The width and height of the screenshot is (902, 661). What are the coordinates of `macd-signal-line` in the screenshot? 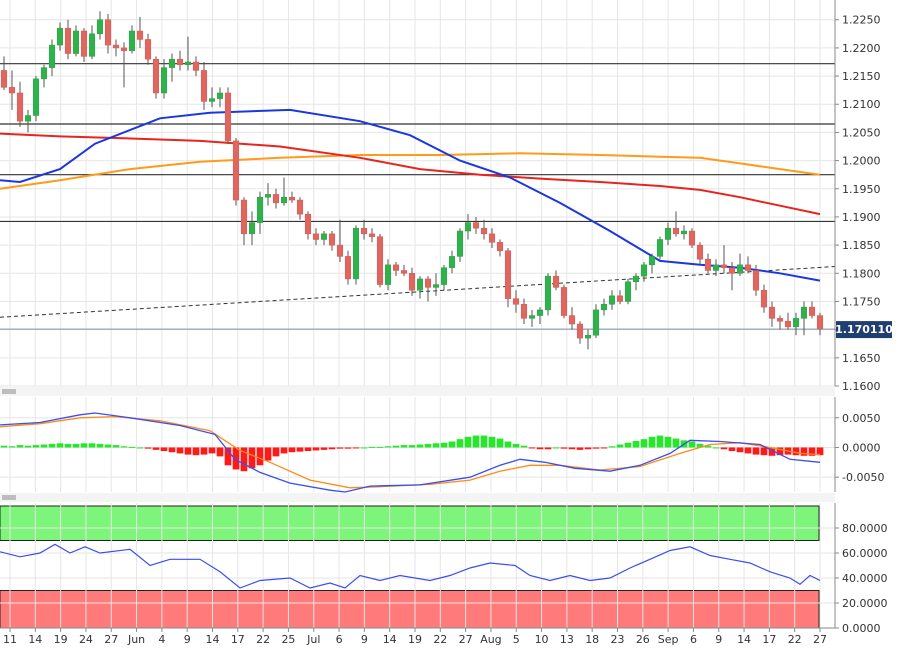 It's located at (410, 452).